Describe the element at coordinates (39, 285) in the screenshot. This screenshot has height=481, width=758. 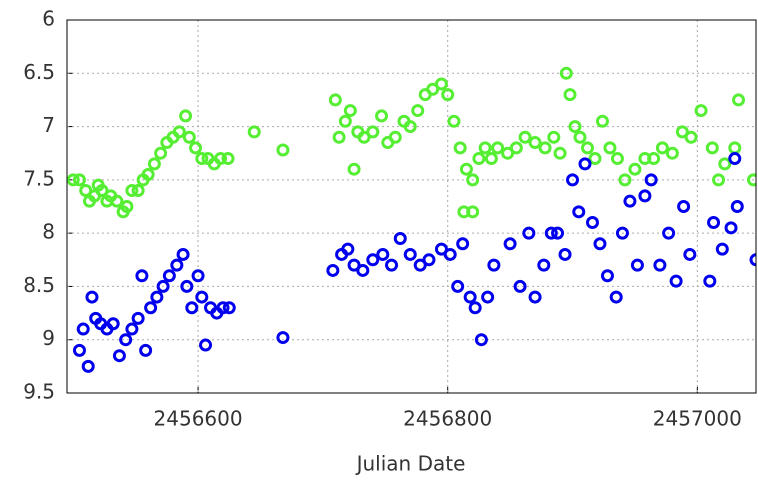
I see `y-tick-label: 8.5` at that location.